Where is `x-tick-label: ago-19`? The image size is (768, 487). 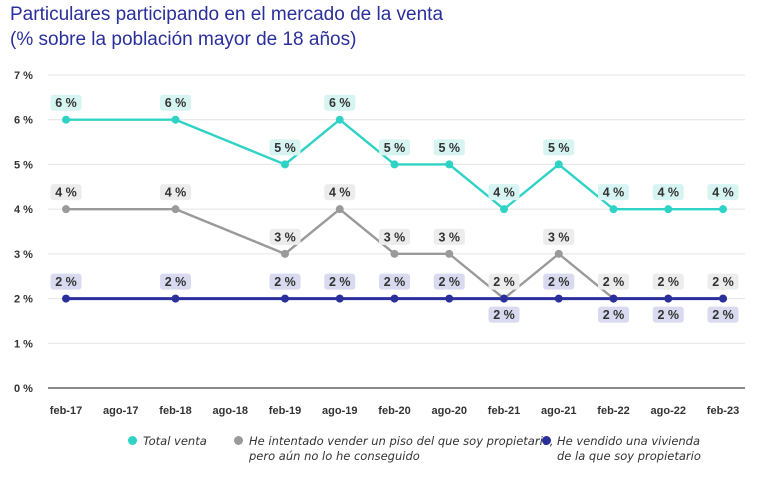
x-tick-label: ago-19 is located at coordinates (339, 411).